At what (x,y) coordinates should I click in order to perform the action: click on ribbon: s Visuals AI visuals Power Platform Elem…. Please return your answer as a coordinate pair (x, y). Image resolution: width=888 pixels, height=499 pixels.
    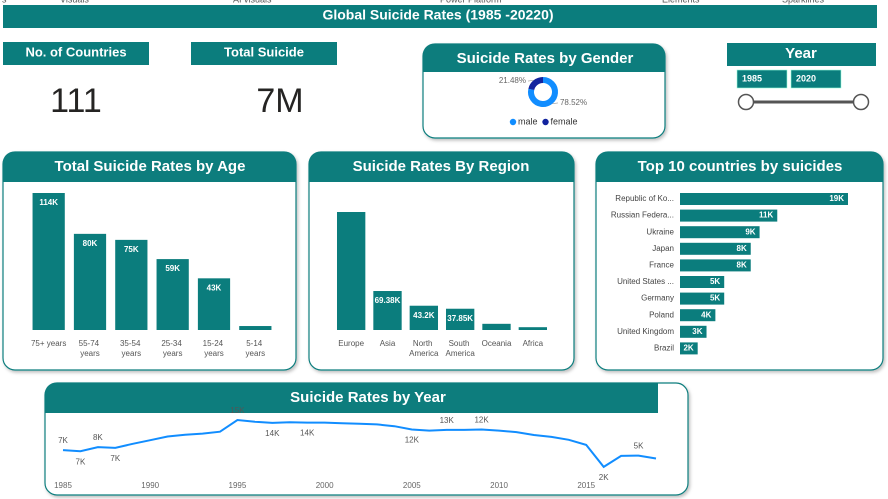
    Looking at the image, I should click on (413, 2).